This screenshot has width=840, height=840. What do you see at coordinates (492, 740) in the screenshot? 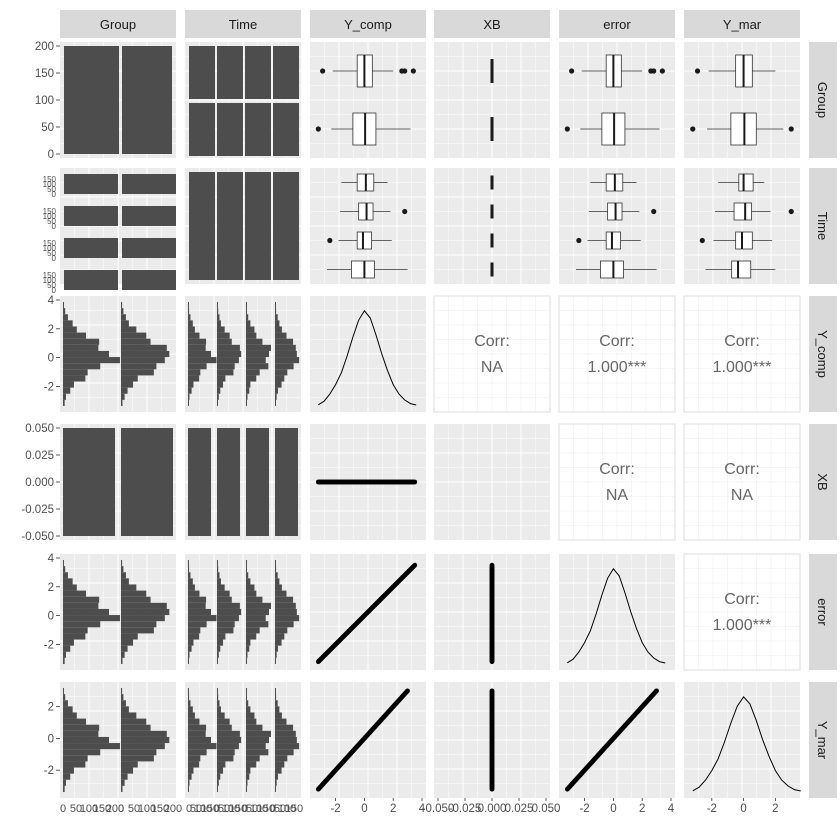
I see `panel-Y_mar-XB` at bounding box center [492, 740].